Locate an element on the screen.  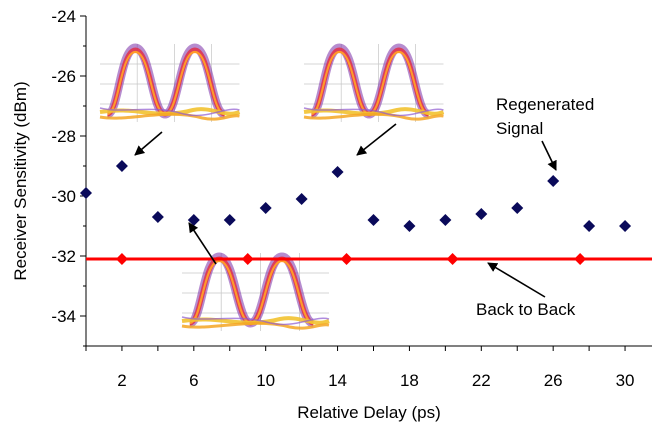
y-tick-label: -26 is located at coordinates (63, 76).